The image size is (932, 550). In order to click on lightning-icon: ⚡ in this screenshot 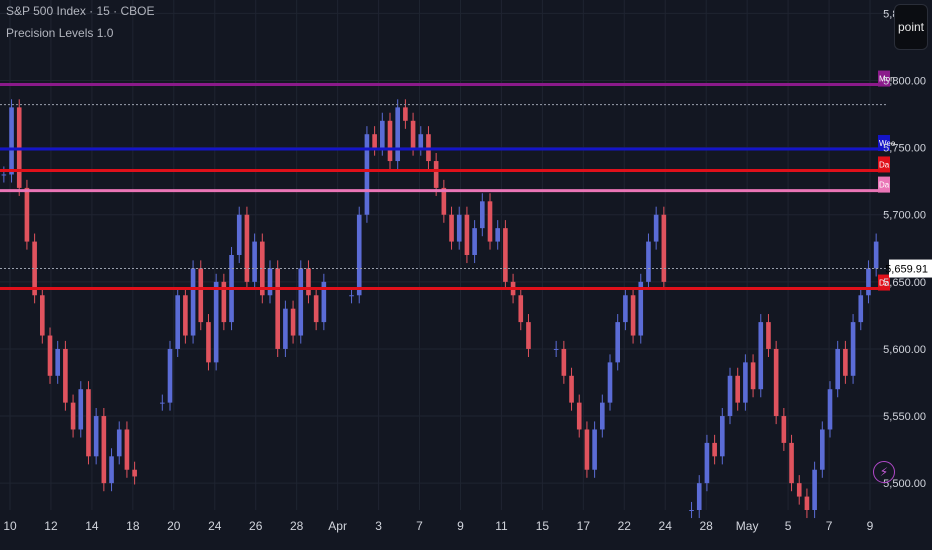, I will do `click(884, 472)`.